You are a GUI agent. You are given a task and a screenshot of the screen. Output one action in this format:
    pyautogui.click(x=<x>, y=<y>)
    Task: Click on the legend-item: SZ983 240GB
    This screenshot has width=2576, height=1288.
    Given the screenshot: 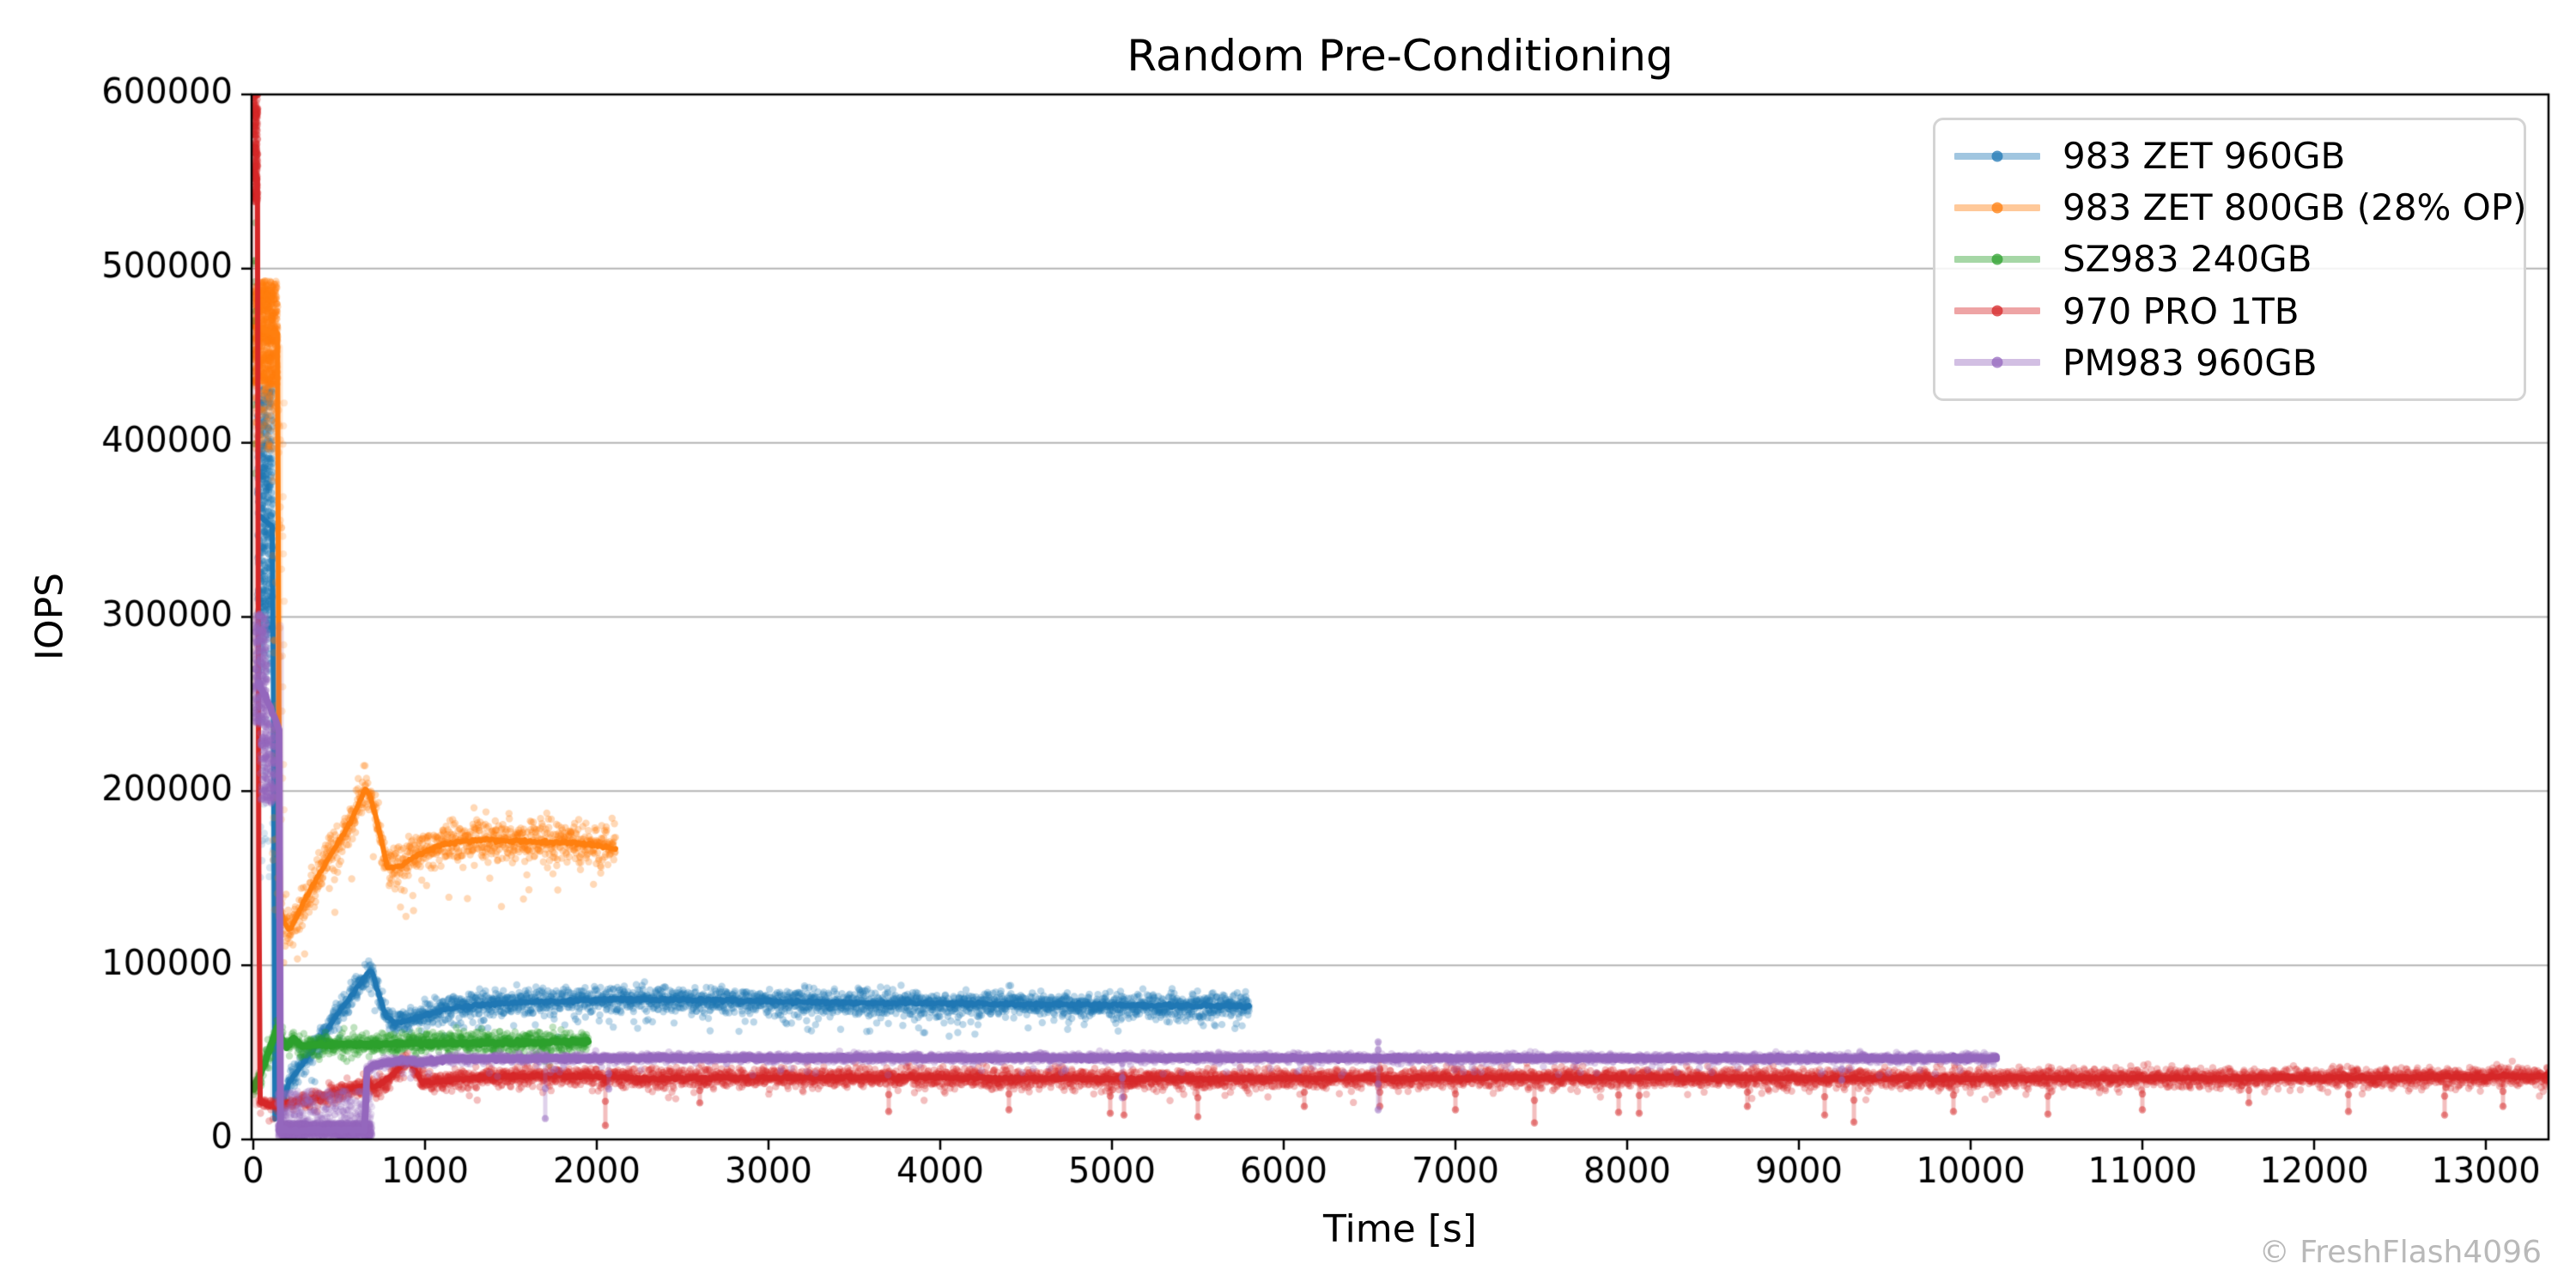 What is the action you would take?
    pyautogui.click(x=2239, y=259)
    